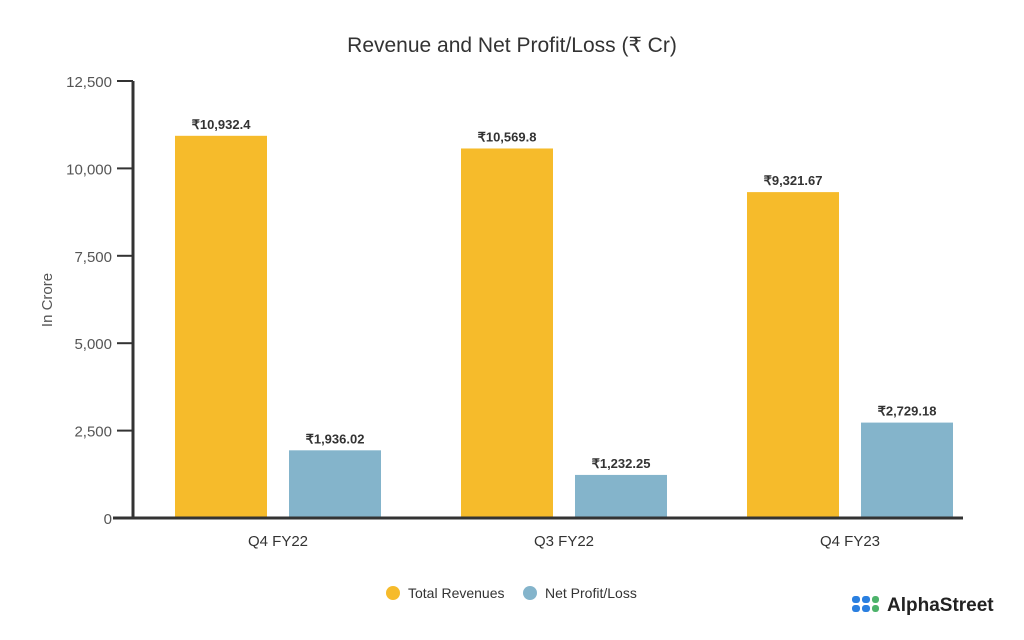 This screenshot has height=640, width=1024. What do you see at coordinates (93, 344) in the screenshot?
I see `y-tick-label: 5,000` at bounding box center [93, 344].